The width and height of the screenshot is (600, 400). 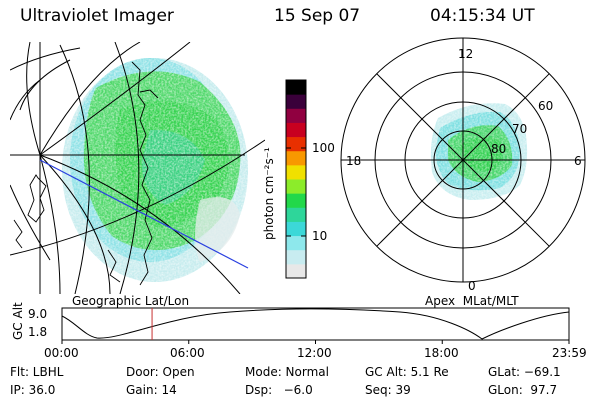 What do you see at coordinates (499, 149) in the screenshot?
I see `lat-label-80: 80` at bounding box center [499, 149].